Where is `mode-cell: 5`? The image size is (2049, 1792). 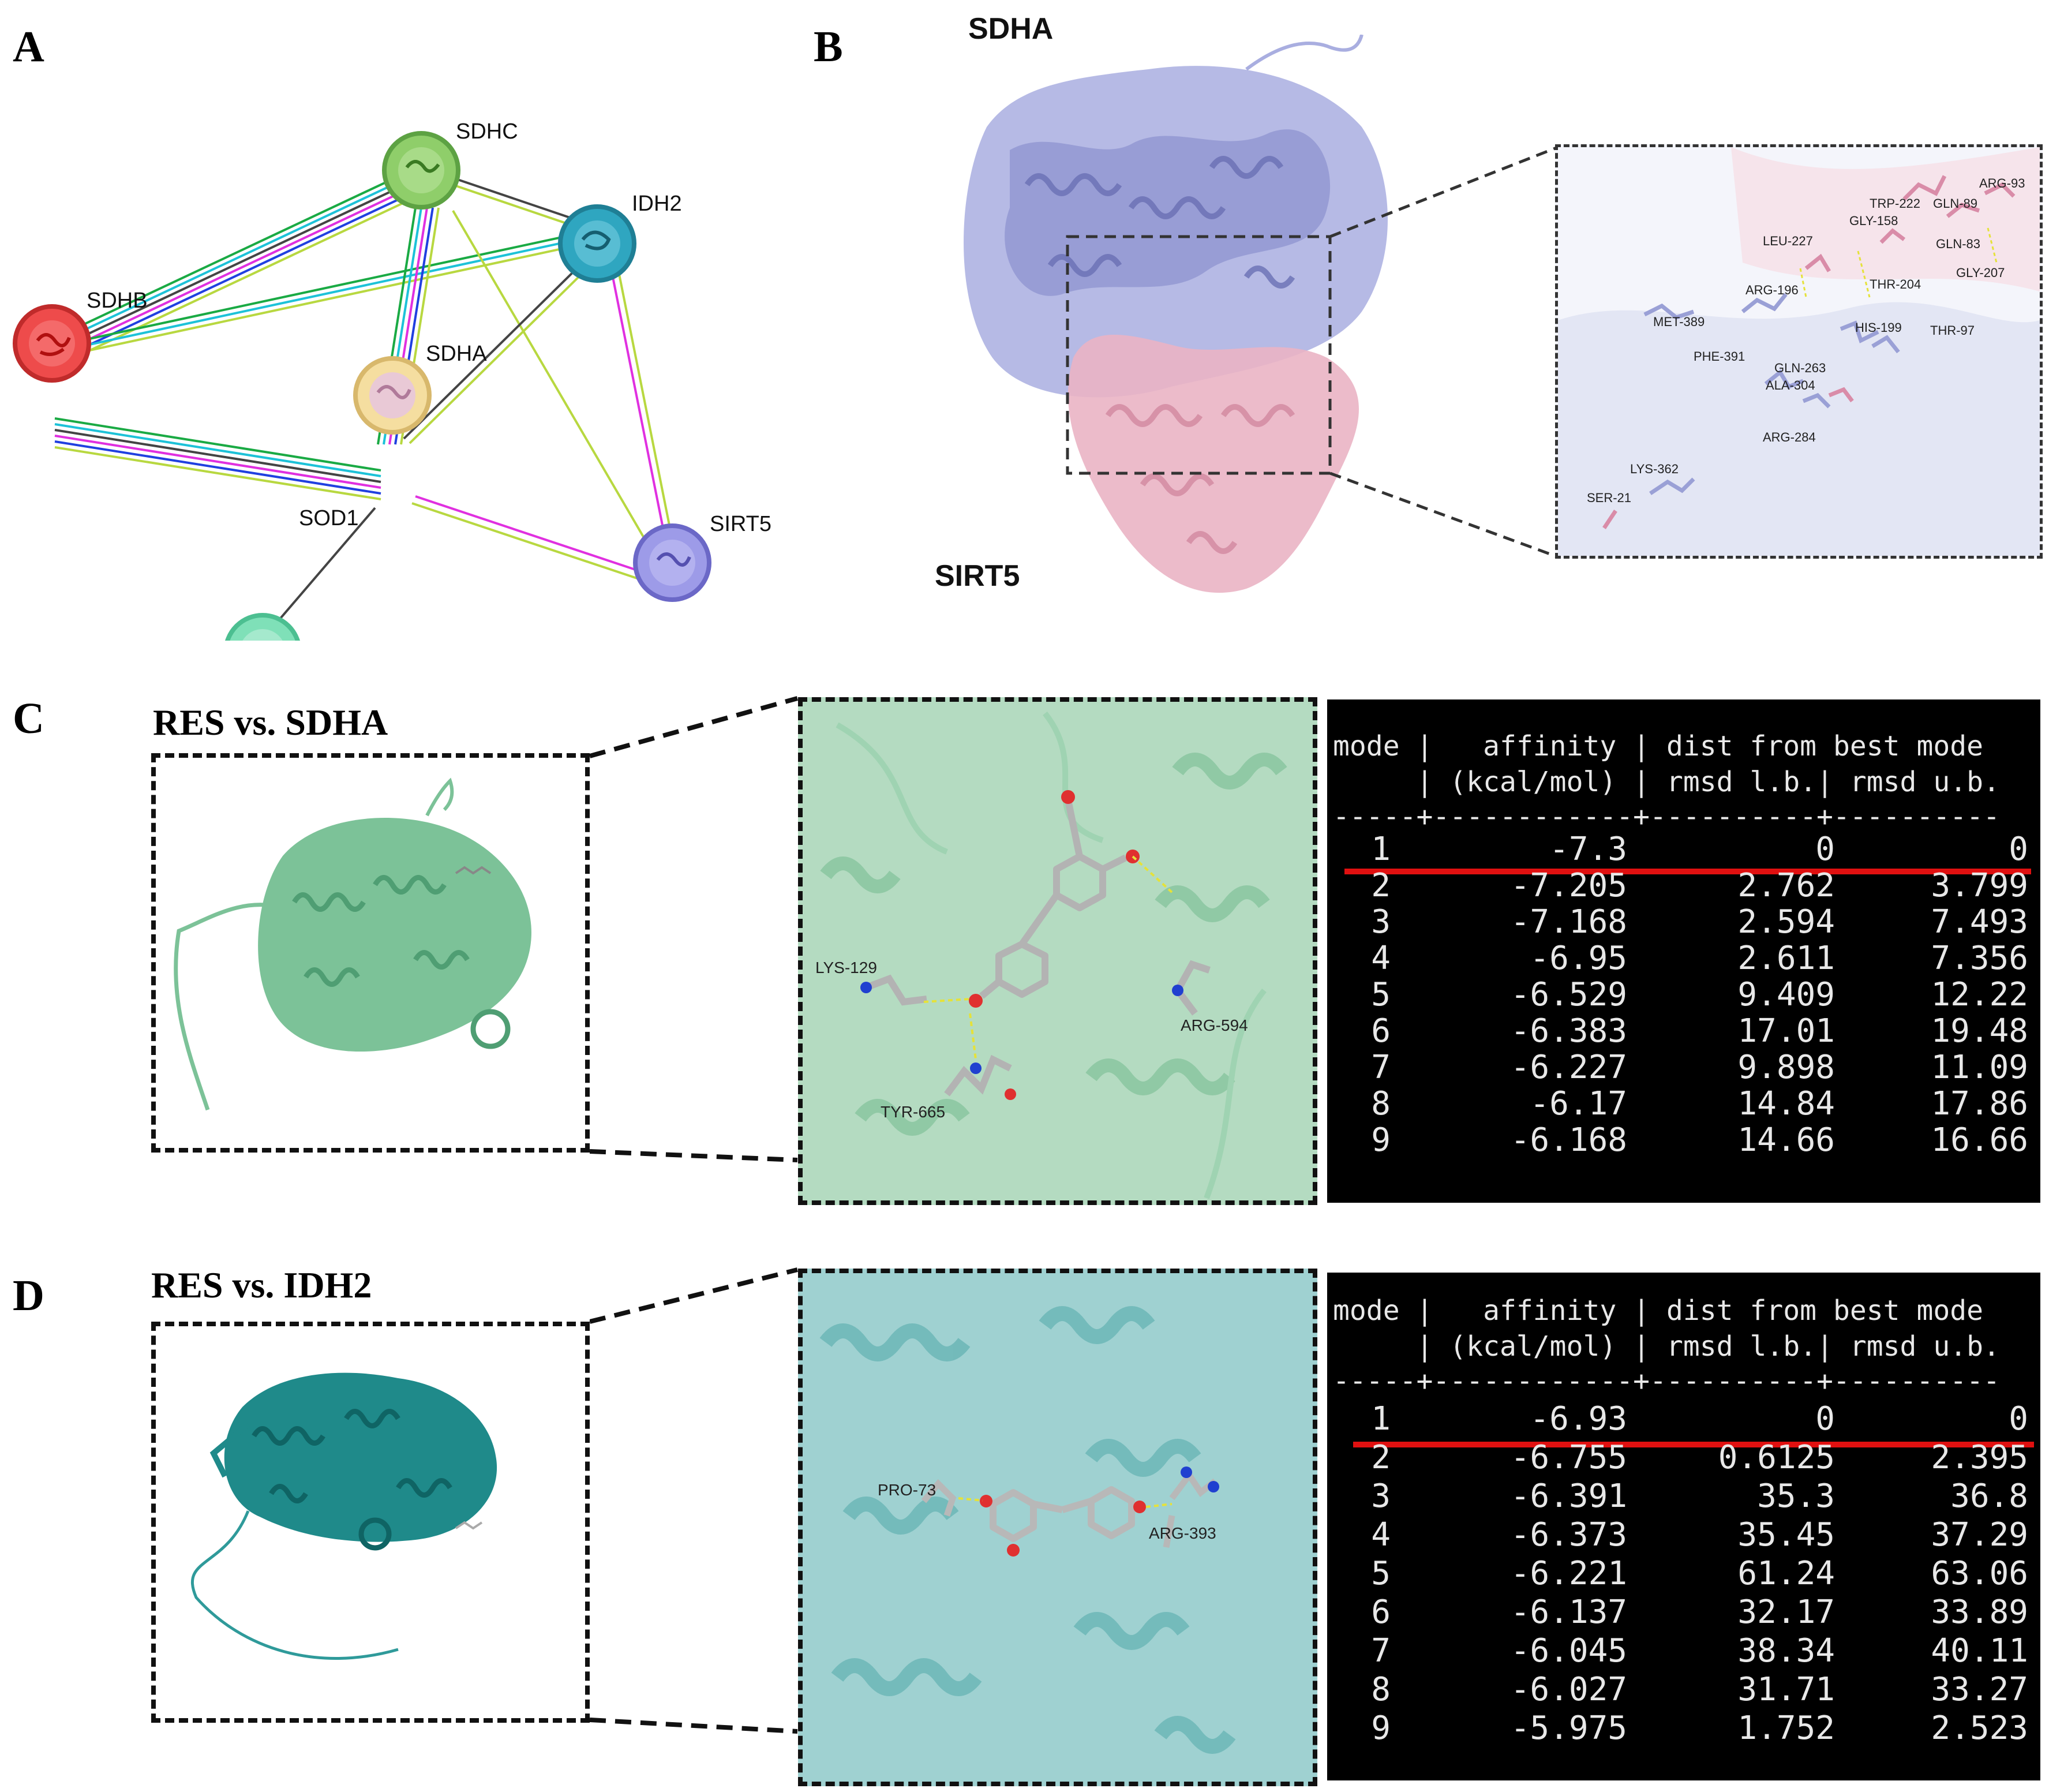 mode-cell: 5 is located at coordinates (1381, 1573).